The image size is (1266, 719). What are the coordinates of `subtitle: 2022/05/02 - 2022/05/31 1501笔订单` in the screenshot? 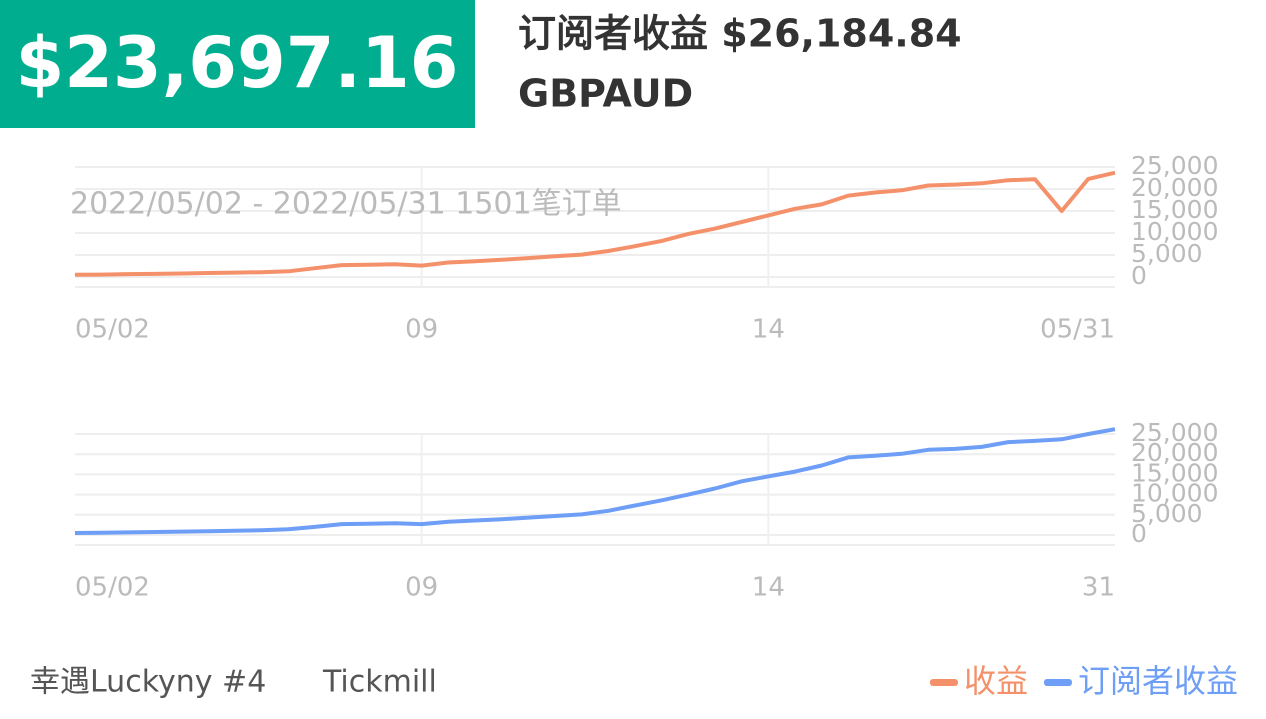 It's located at (346, 204).